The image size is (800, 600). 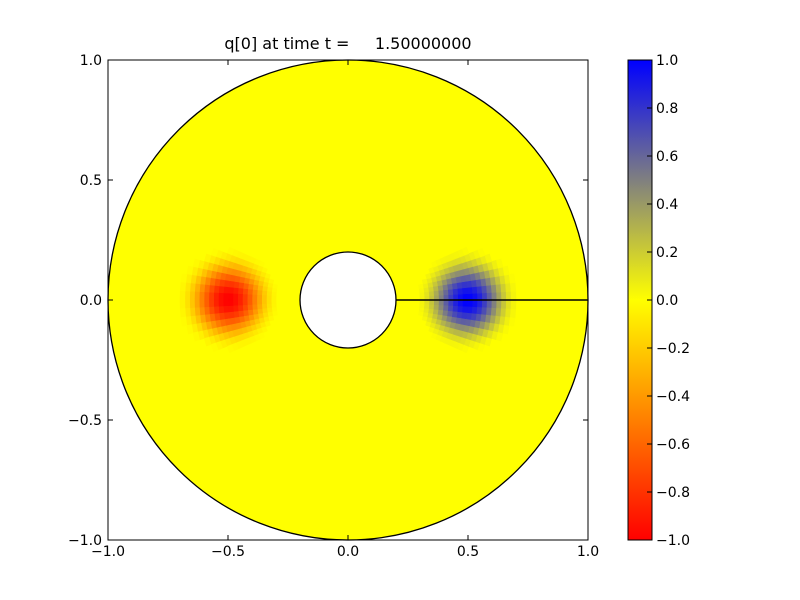 What do you see at coordinates (85, 541) in the screenshot?
I see `y-tick-label: −1.0` at bounding box center [85, 541].